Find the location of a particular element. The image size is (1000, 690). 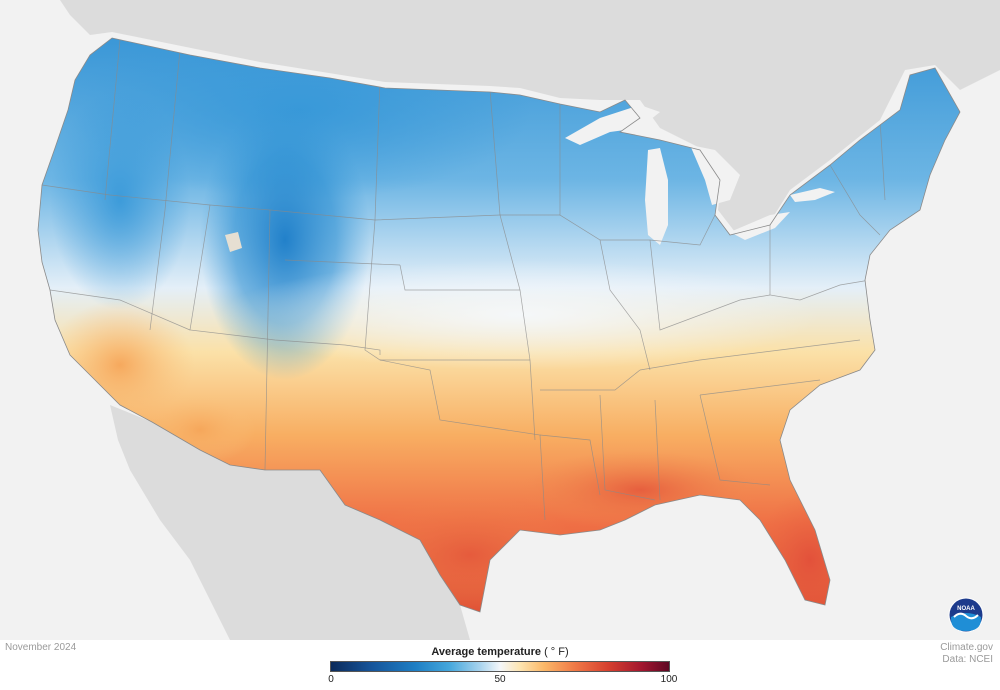

legend-tick-0: 0 is located at coordinates (331, 679).